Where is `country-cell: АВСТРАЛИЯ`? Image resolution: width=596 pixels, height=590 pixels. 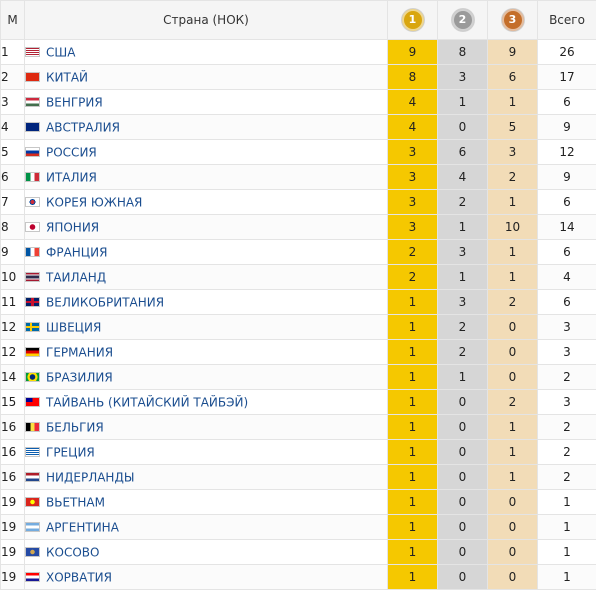
country-cell: АВСТРАЛИЯ is located at coordinates (206, 127).